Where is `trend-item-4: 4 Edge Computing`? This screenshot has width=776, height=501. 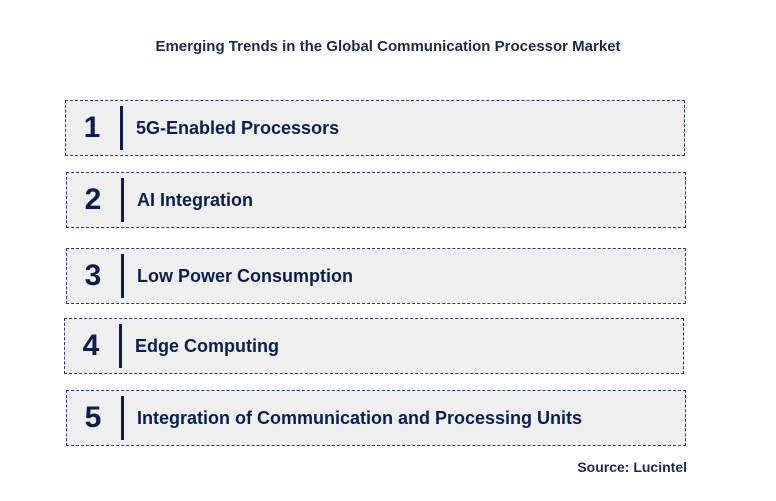 trend-item-4: 4 Edge Computing is located at coordinates (374, 346).